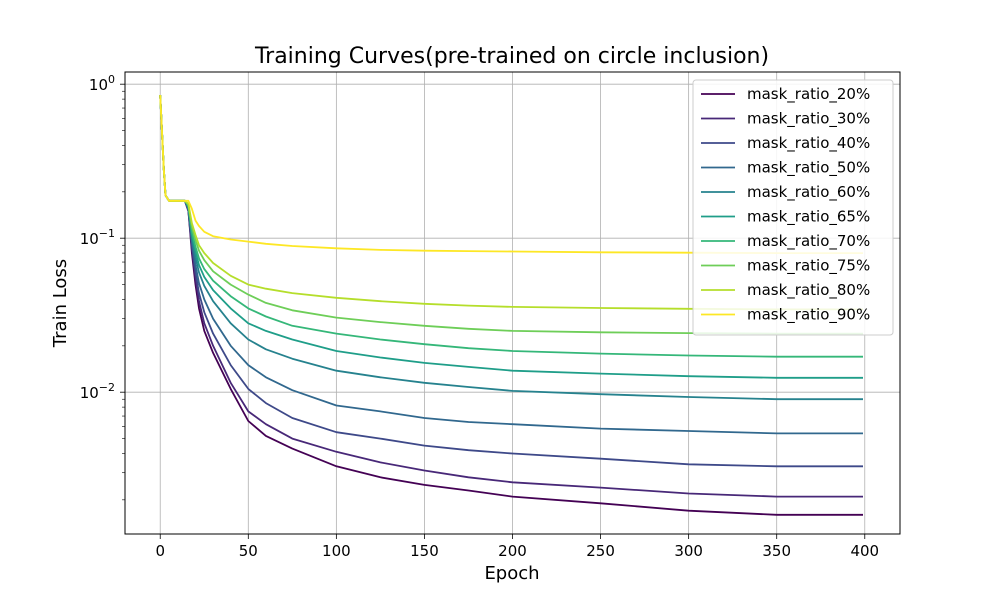 The image size is (1000, 600). What do you see at coordinates (600, 551) in the screenshot?
I see `x-tick-label: 250` at bounding box center [600, 551].